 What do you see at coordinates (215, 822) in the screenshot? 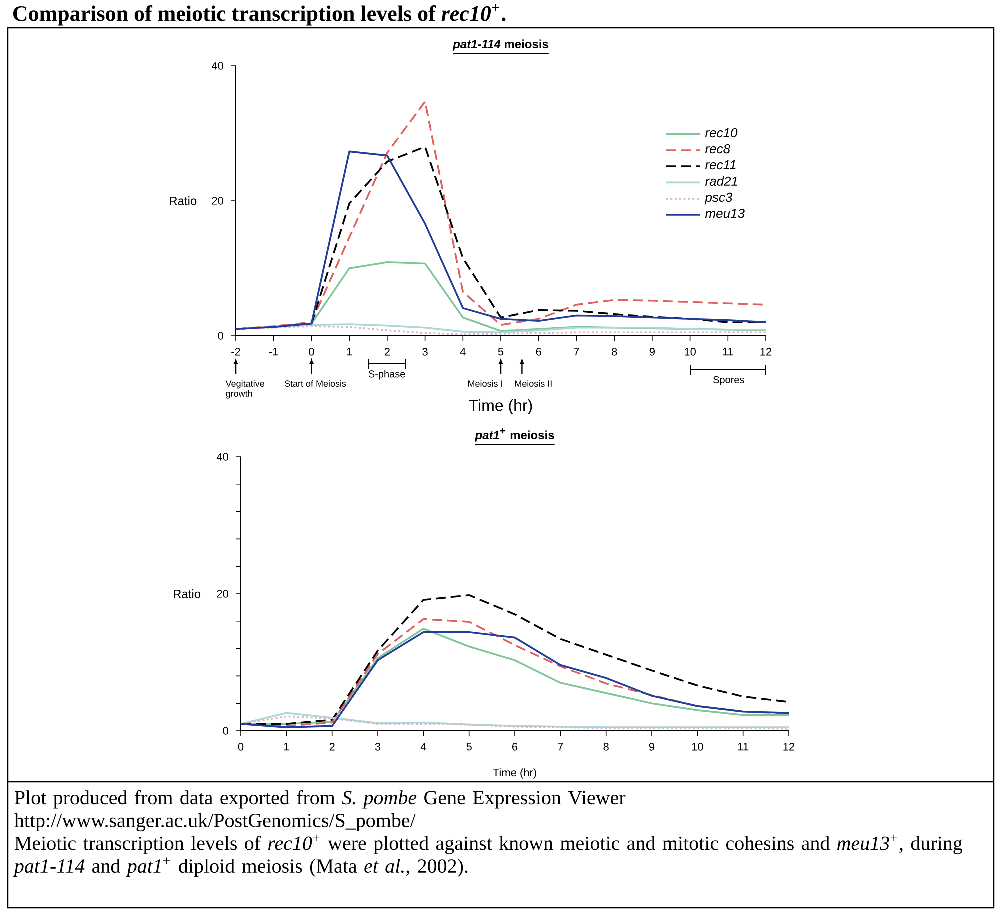
I see `text: http://www.sanger.ac.uk/PostGenomics/S_pombe/` at bounding box center [215, 822].